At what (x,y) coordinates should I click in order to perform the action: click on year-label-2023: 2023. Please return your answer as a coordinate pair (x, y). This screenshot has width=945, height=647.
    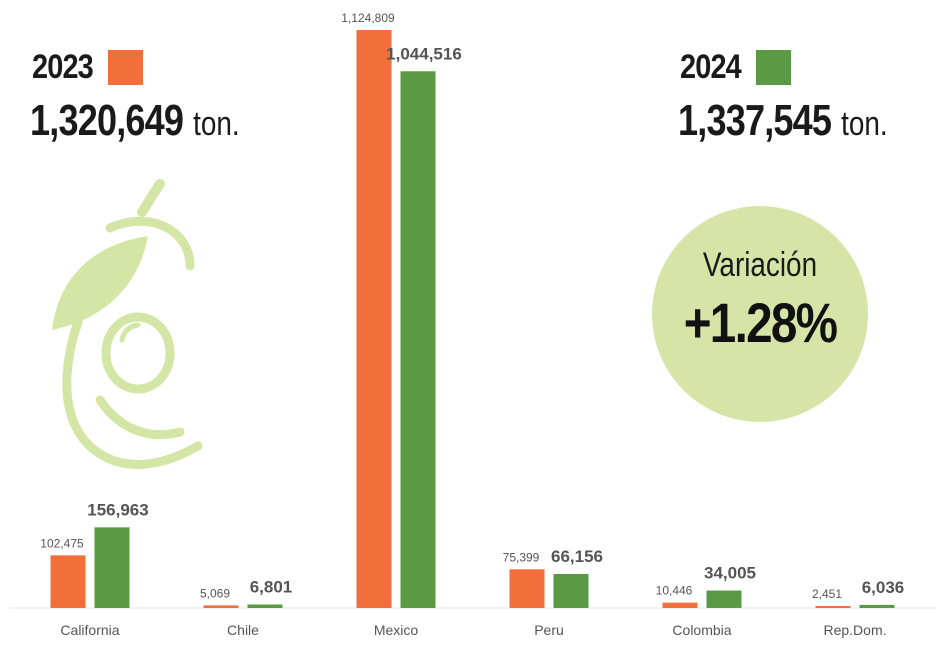
    Looking at the image, I should click on (63, 67).